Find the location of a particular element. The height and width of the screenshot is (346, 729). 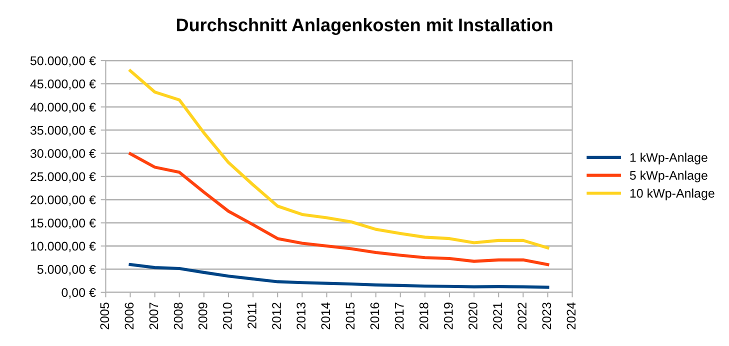

x-tick-label: 2016 is located at coordinates (375, 316).